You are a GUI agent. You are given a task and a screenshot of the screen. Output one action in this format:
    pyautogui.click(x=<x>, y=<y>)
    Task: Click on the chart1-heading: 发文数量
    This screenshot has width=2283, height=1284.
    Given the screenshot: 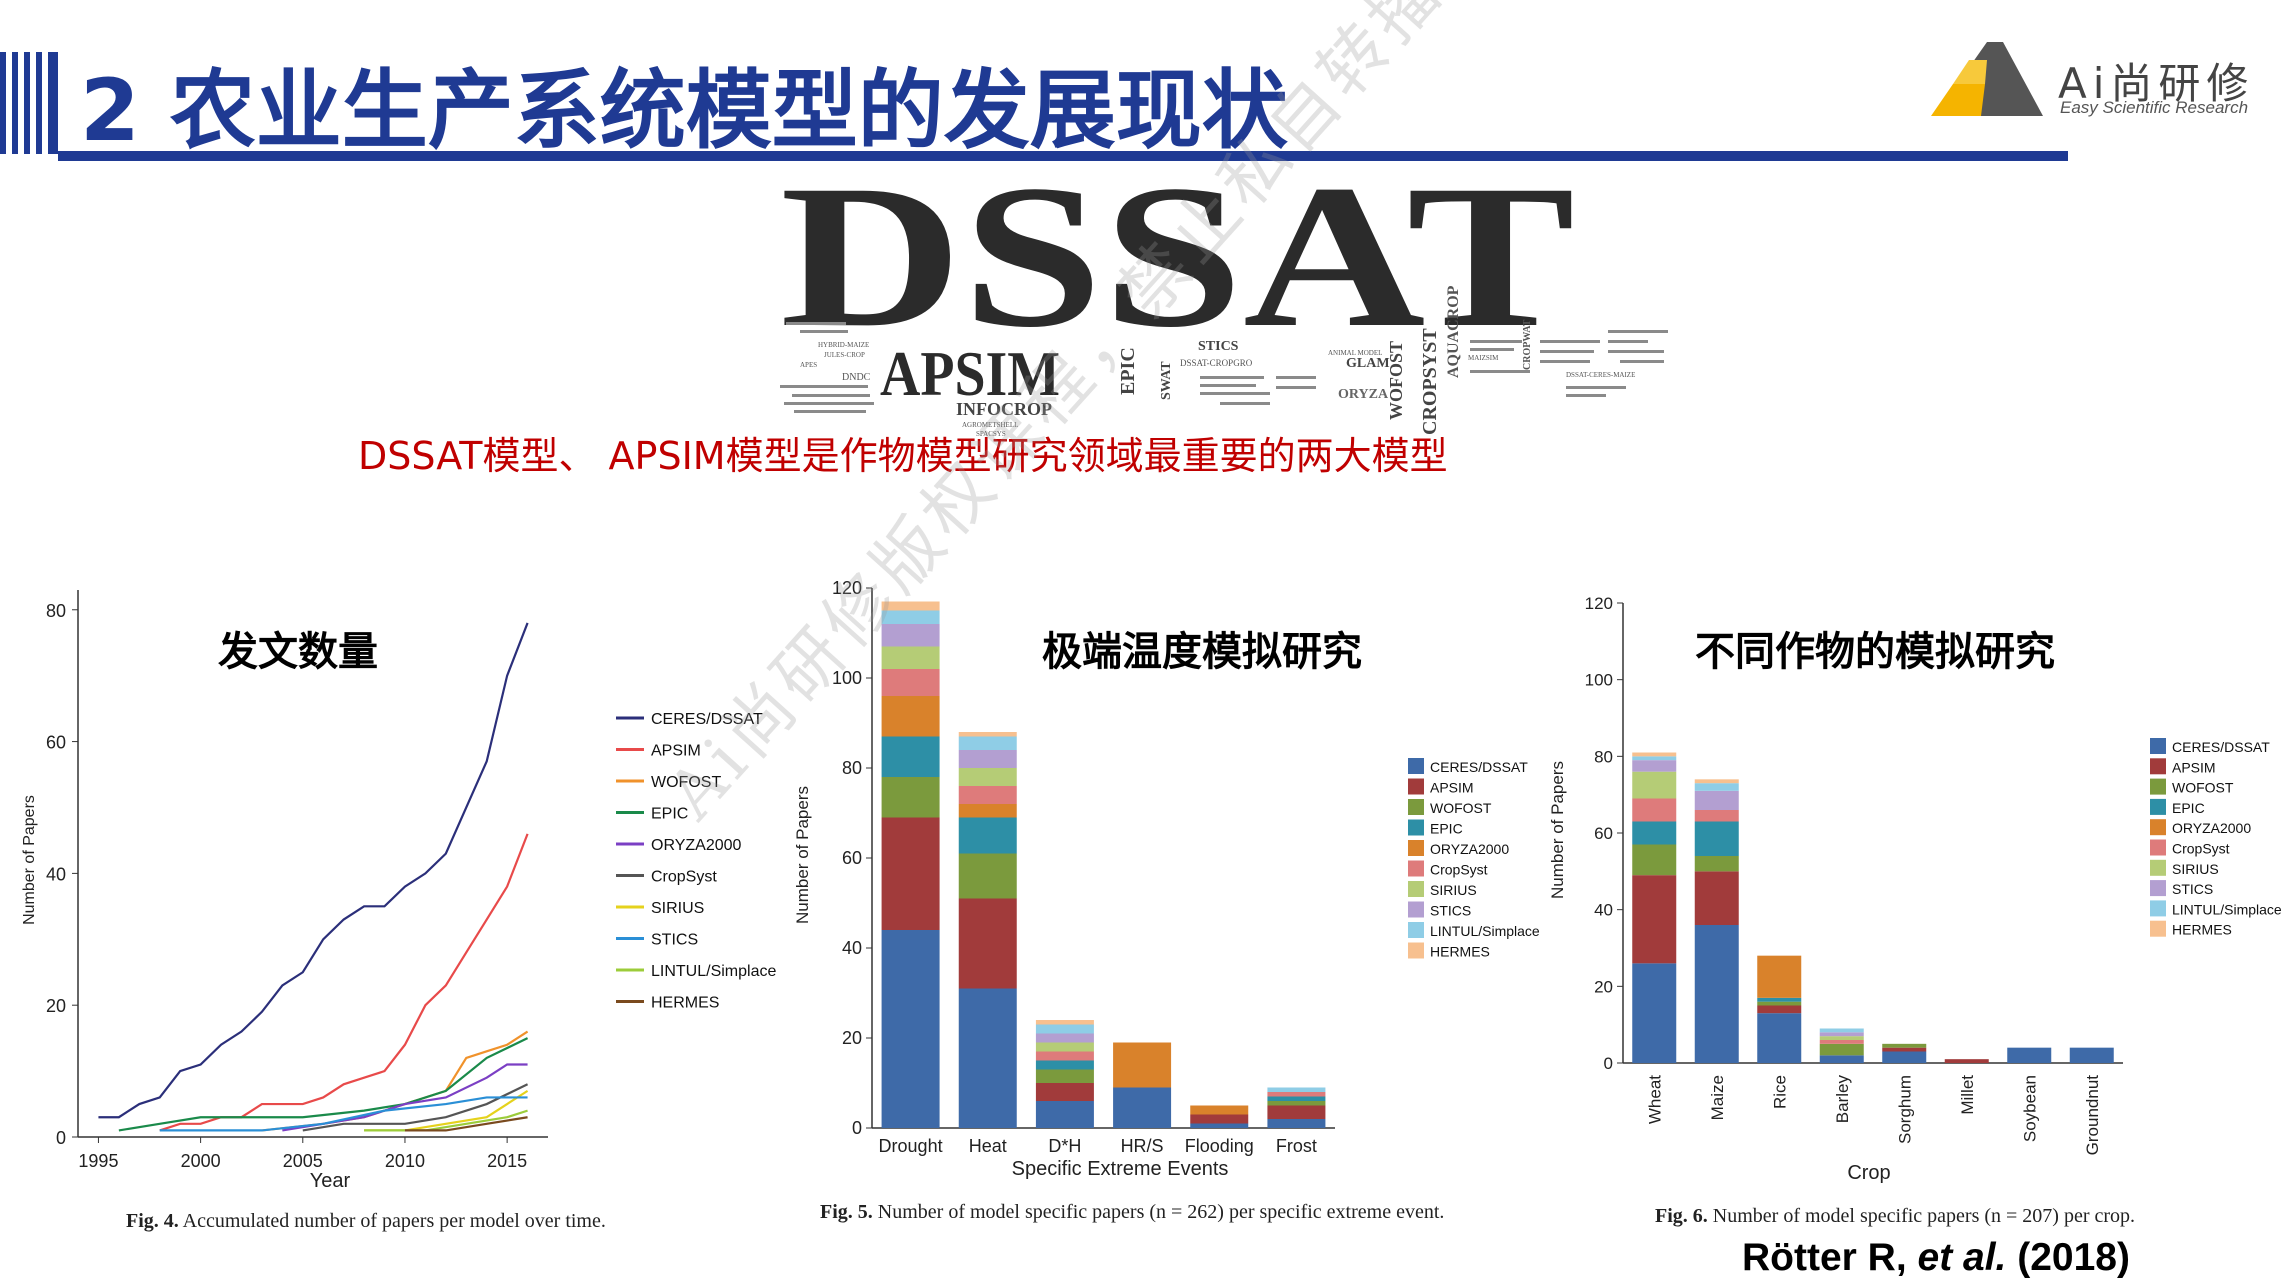 What is the action you would take?
    pyautogui.click(x=298, y=652)
    